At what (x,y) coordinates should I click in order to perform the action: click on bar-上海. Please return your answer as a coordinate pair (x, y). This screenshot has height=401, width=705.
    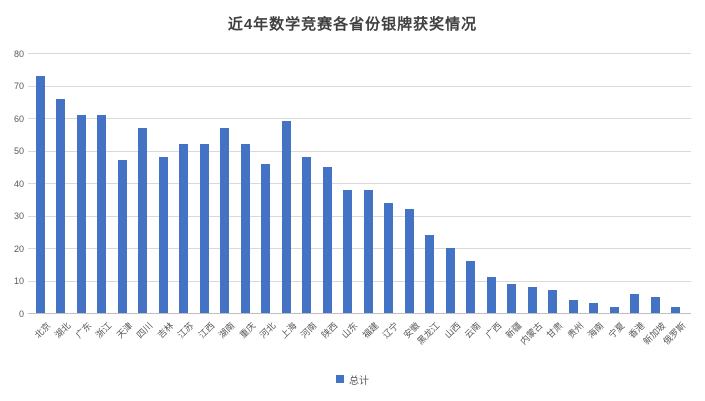
    Looking at the image, I should click on (286, 217).